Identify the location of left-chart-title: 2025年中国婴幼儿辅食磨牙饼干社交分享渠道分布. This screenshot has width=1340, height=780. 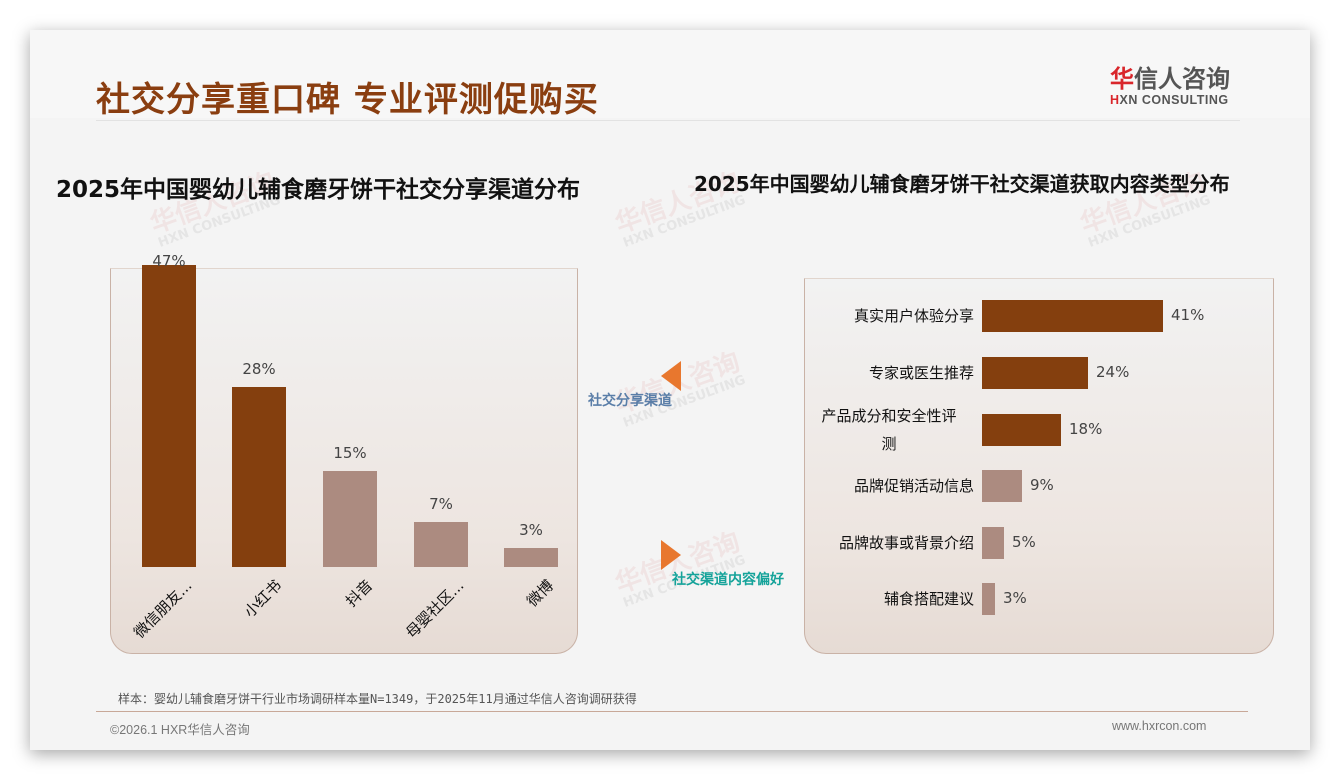
(318, 190).